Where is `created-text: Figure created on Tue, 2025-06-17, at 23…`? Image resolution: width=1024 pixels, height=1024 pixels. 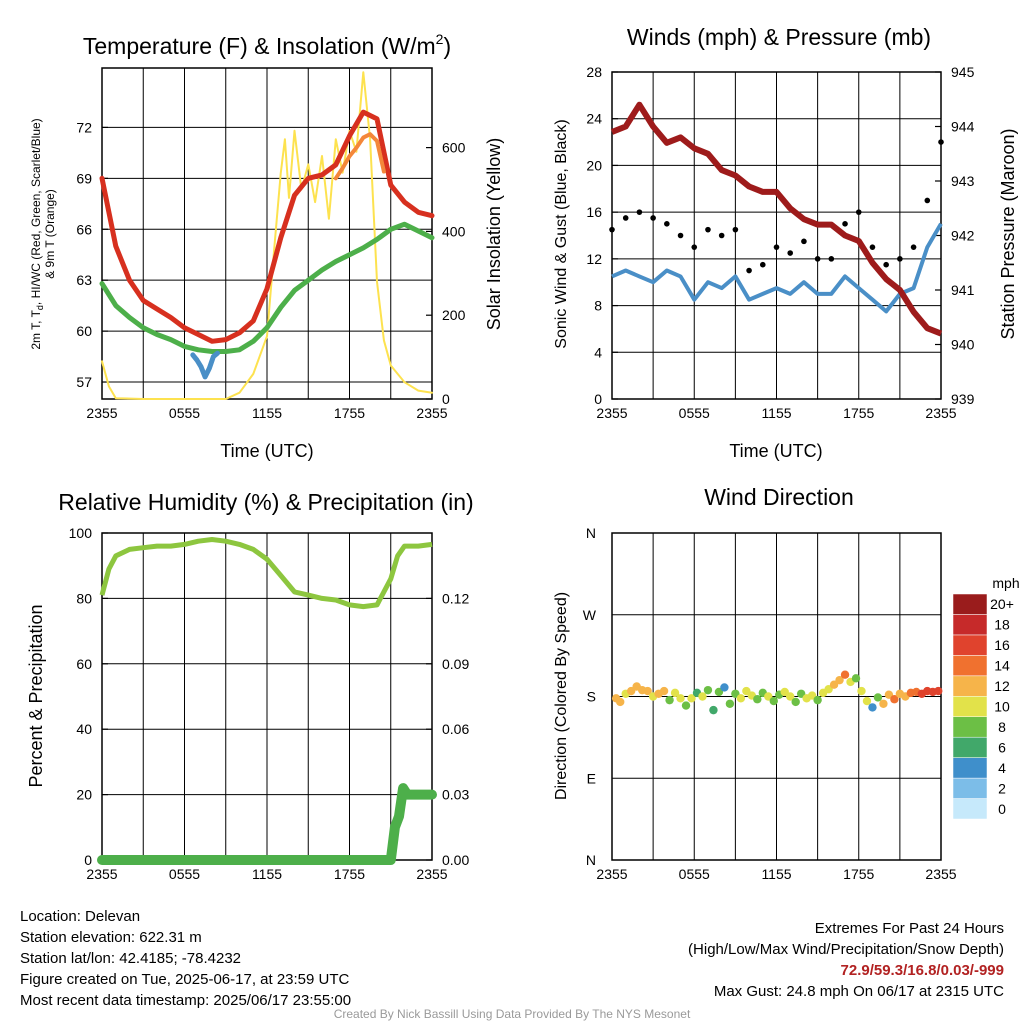 created-text: Figure created on Tue, 2025-06-17, at 23… is located at coordinates (185, 979).